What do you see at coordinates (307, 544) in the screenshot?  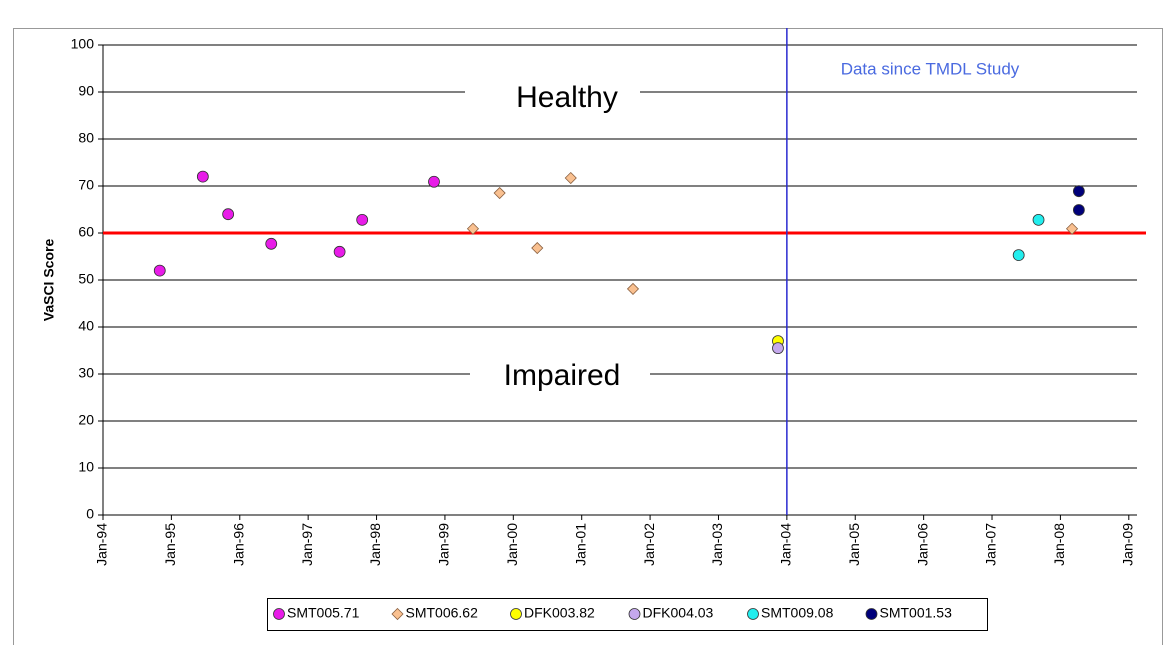 I see `x-tick-label: Jan-97` at bounding box center [307, 544].